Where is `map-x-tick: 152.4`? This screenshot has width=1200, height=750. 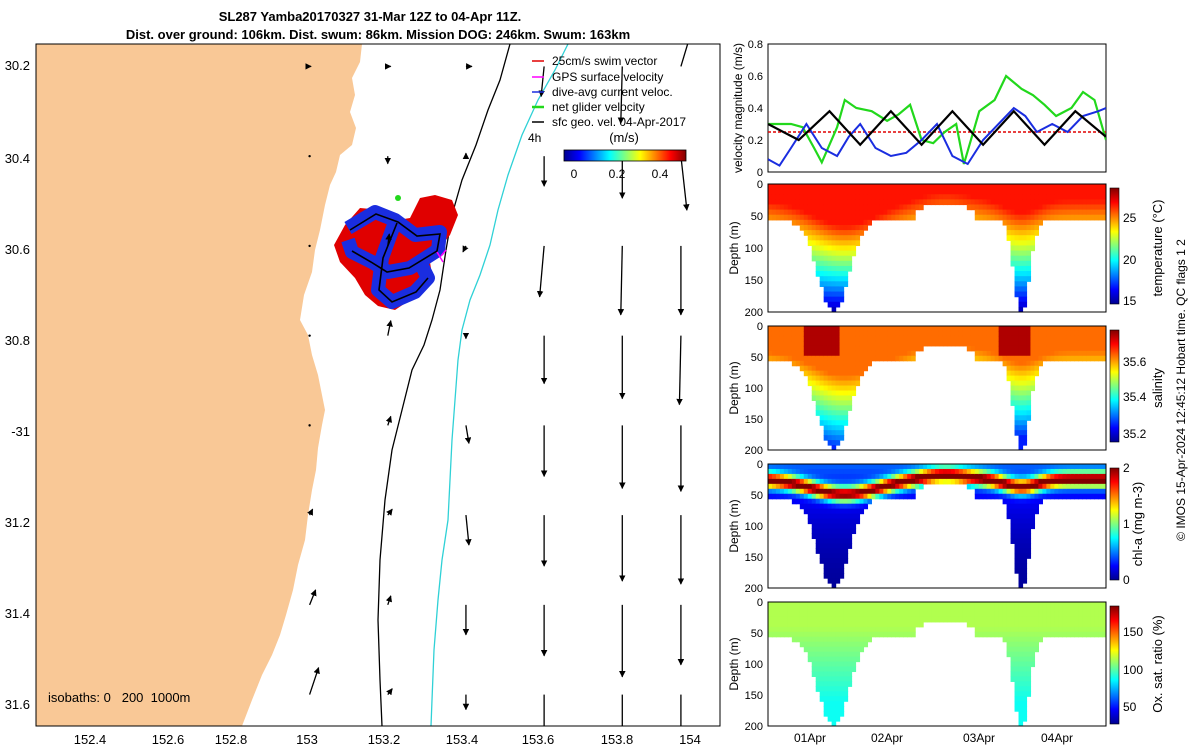
map-x-tick: 152.4 is located at coordinates (90, 739).